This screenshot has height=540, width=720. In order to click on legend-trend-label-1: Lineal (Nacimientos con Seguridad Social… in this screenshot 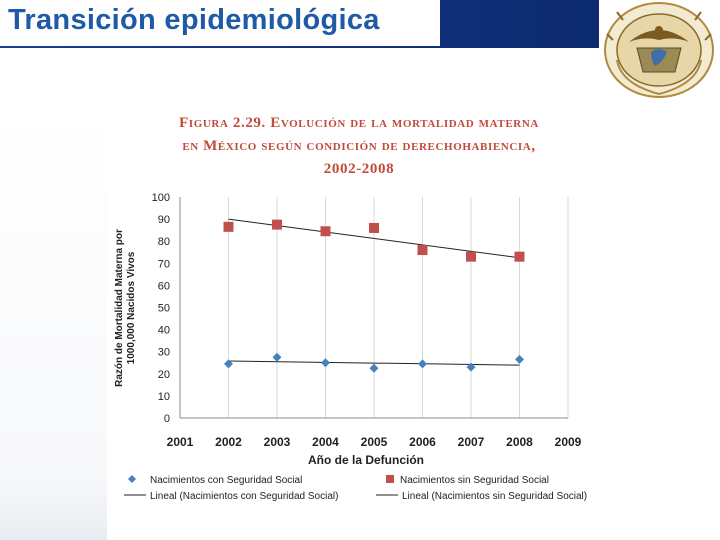, I will do `click(244, 496)`.